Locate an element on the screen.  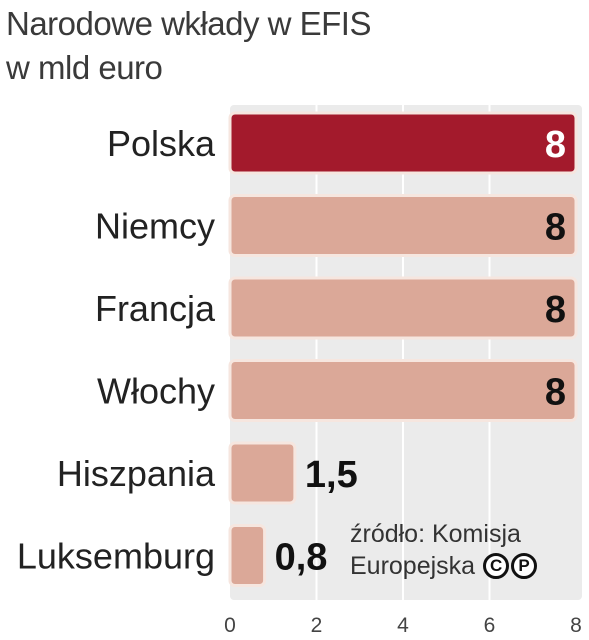
chart-title-line1: Narodowe wkłady w EFIS is located at coordinates (188, 23).